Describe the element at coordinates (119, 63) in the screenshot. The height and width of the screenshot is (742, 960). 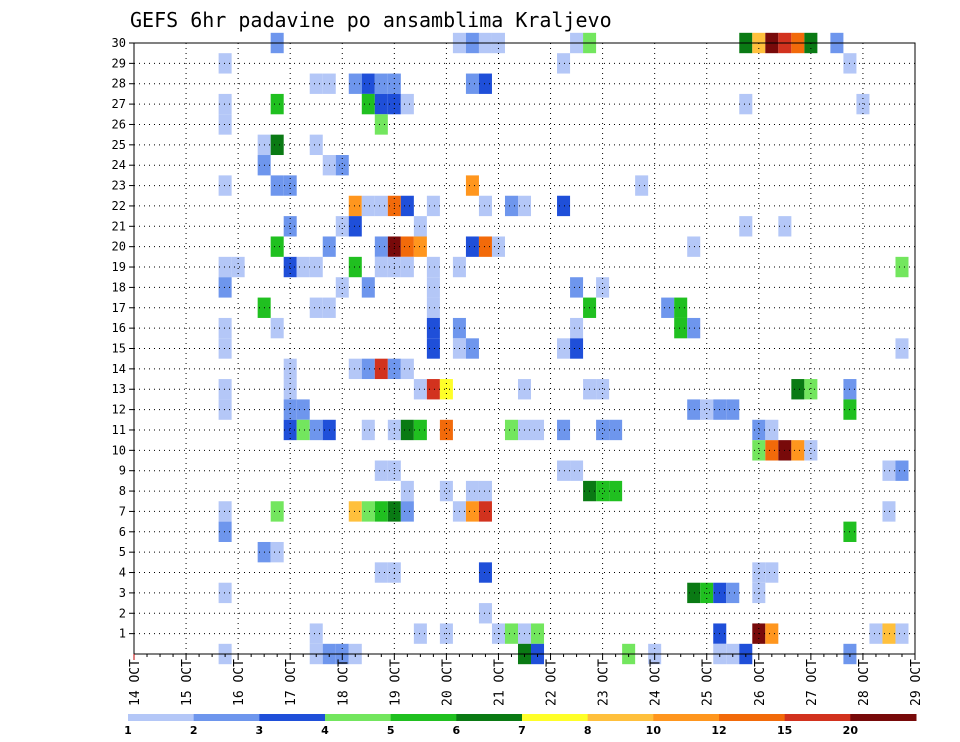
I see `y-tick-label: 29` at that location.